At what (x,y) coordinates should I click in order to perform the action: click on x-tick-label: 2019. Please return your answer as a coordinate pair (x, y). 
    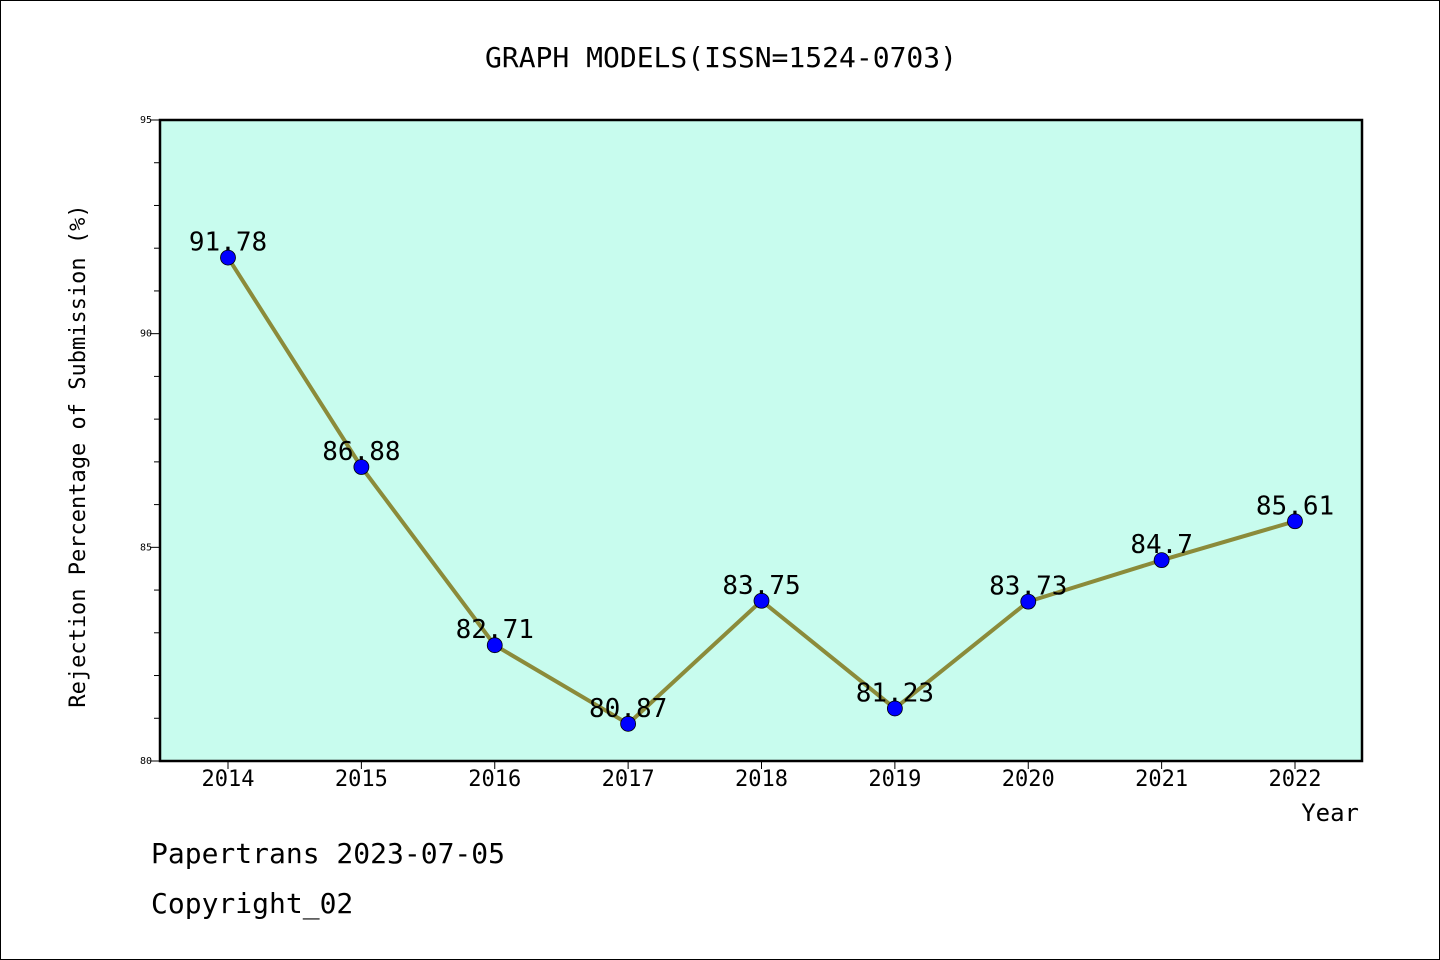
    Looking at the image, I should click on (894, 779).